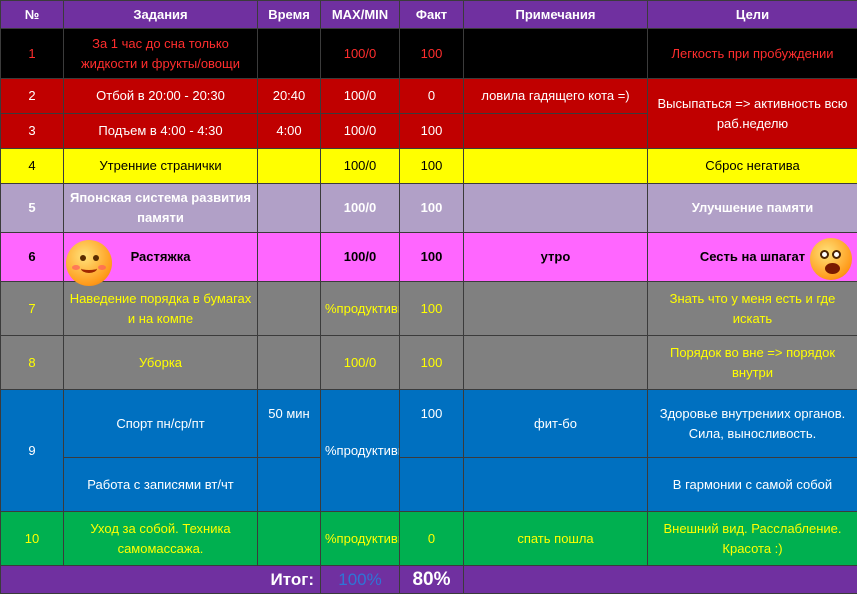 This screenshot has height=594, width=857. I want to click on cell-note: ловила гадящего кота =), so click(555, 96).